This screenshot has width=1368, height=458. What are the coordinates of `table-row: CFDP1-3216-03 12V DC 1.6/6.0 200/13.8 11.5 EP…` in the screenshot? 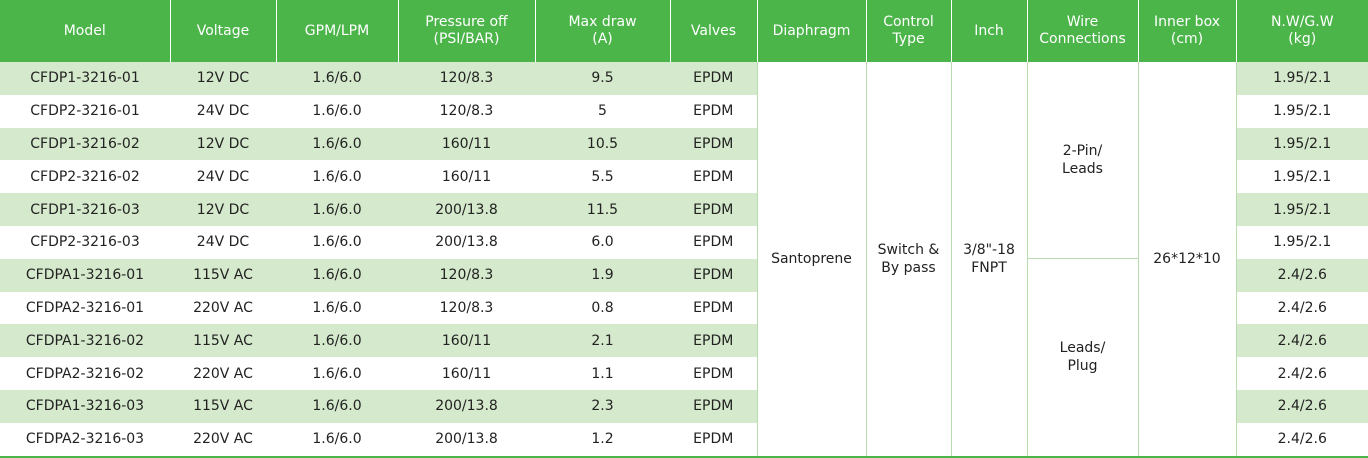 It's located at (684, 209).